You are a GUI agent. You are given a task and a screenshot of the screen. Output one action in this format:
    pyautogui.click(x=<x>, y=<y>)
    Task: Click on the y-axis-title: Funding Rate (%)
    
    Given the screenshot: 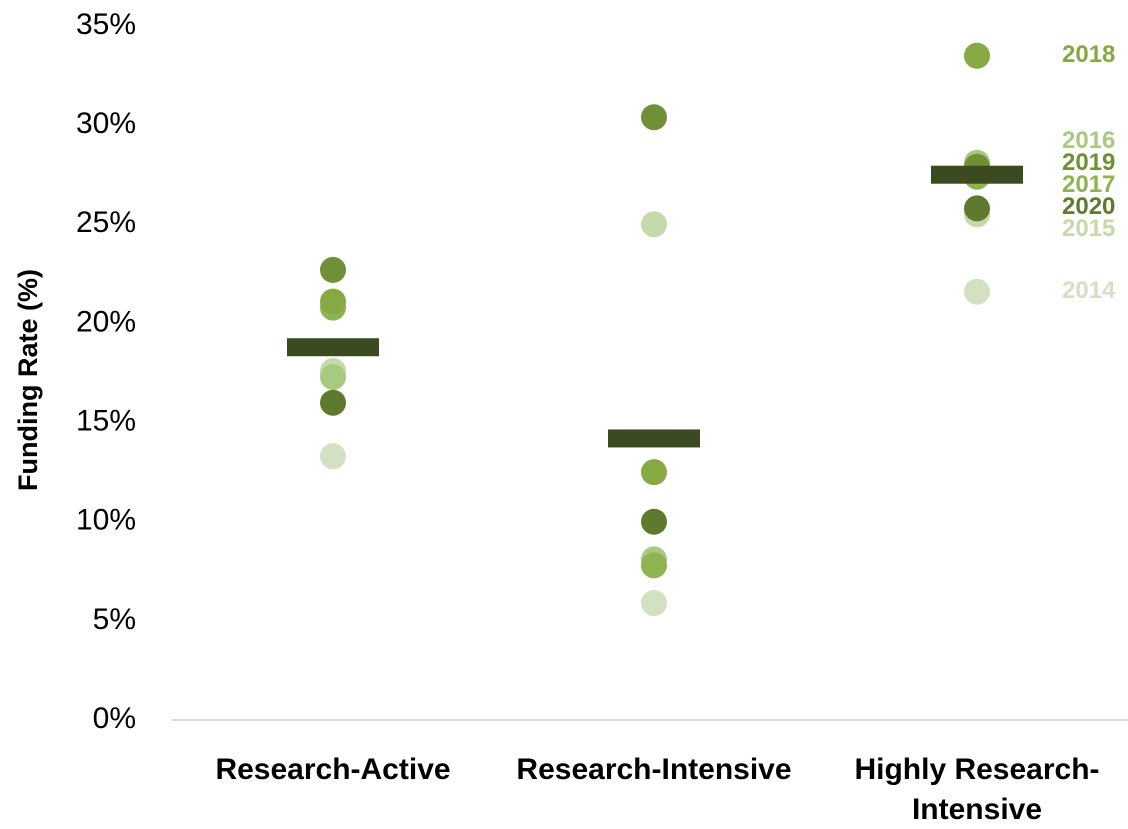 What is the action you would take?
    pyautogui.click(x=28, y=380)
    